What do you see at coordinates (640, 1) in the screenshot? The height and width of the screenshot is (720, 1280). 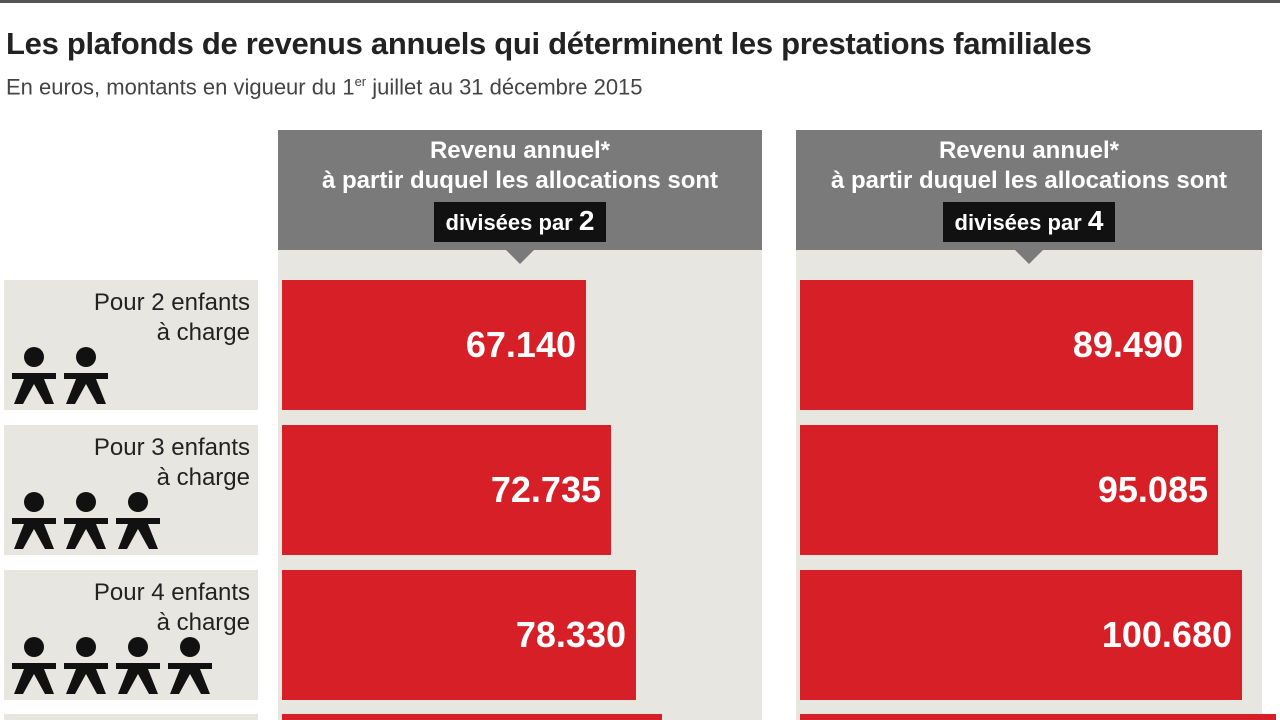 I see `top-rule` at bounding box center [640, 1].